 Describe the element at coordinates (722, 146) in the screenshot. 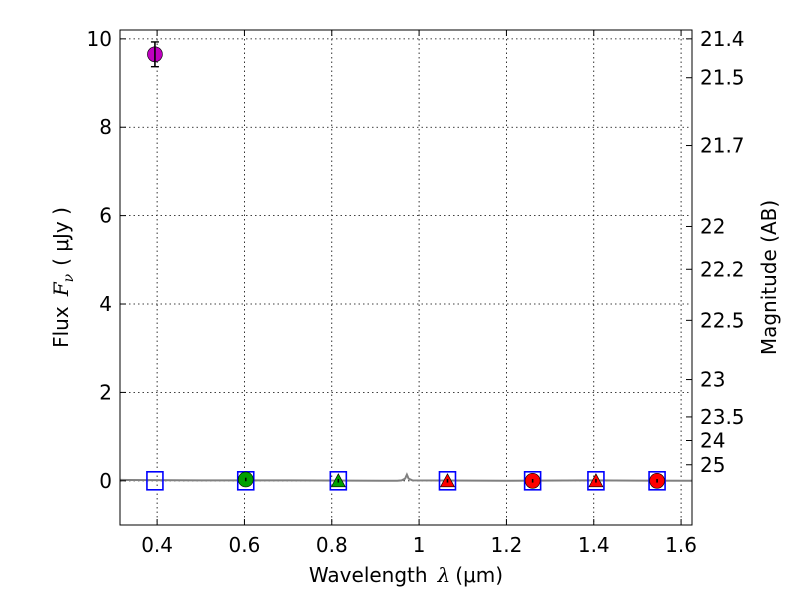

I see `mag-tick-label: 21.7` at that location.